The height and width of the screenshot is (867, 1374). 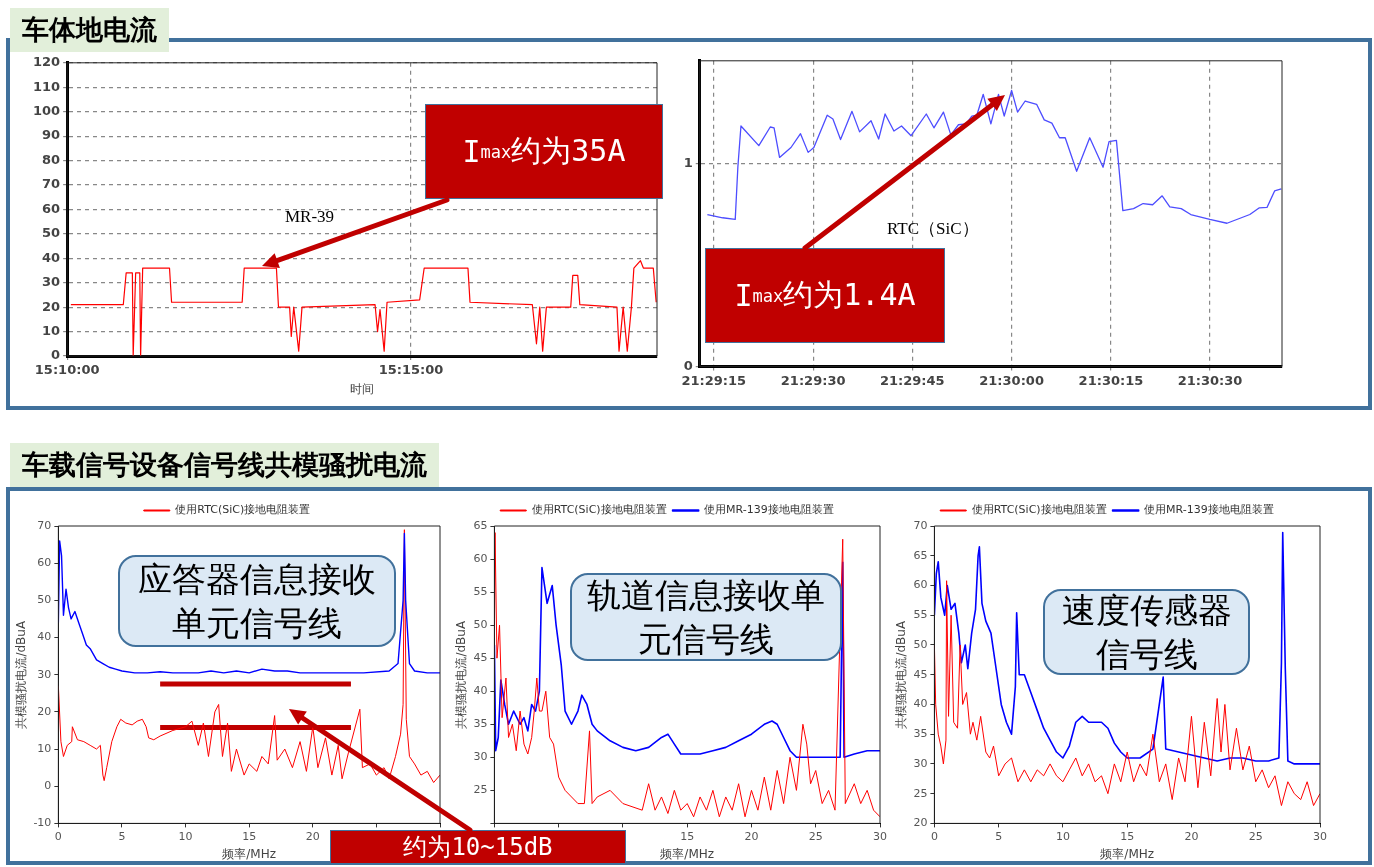 I want to click on x-tick-label: 15:15:00, so click(x=411, y=370).